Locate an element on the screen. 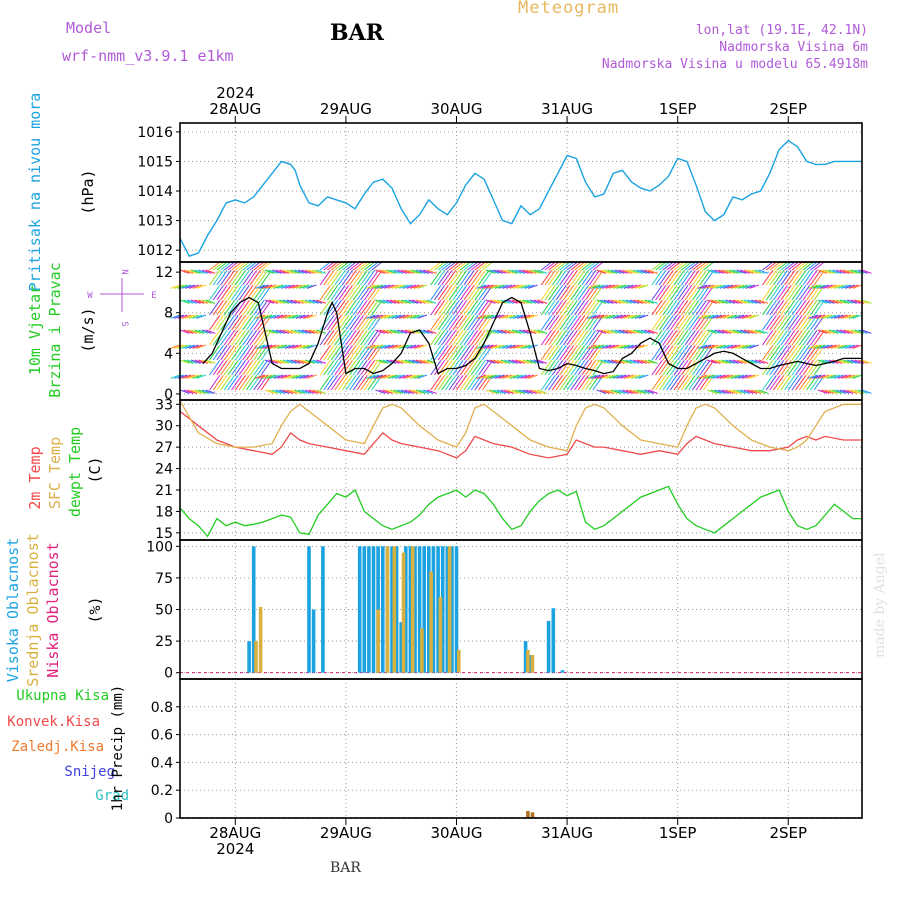  precip-legend-label: Grad is located at coordinates (112, 796).